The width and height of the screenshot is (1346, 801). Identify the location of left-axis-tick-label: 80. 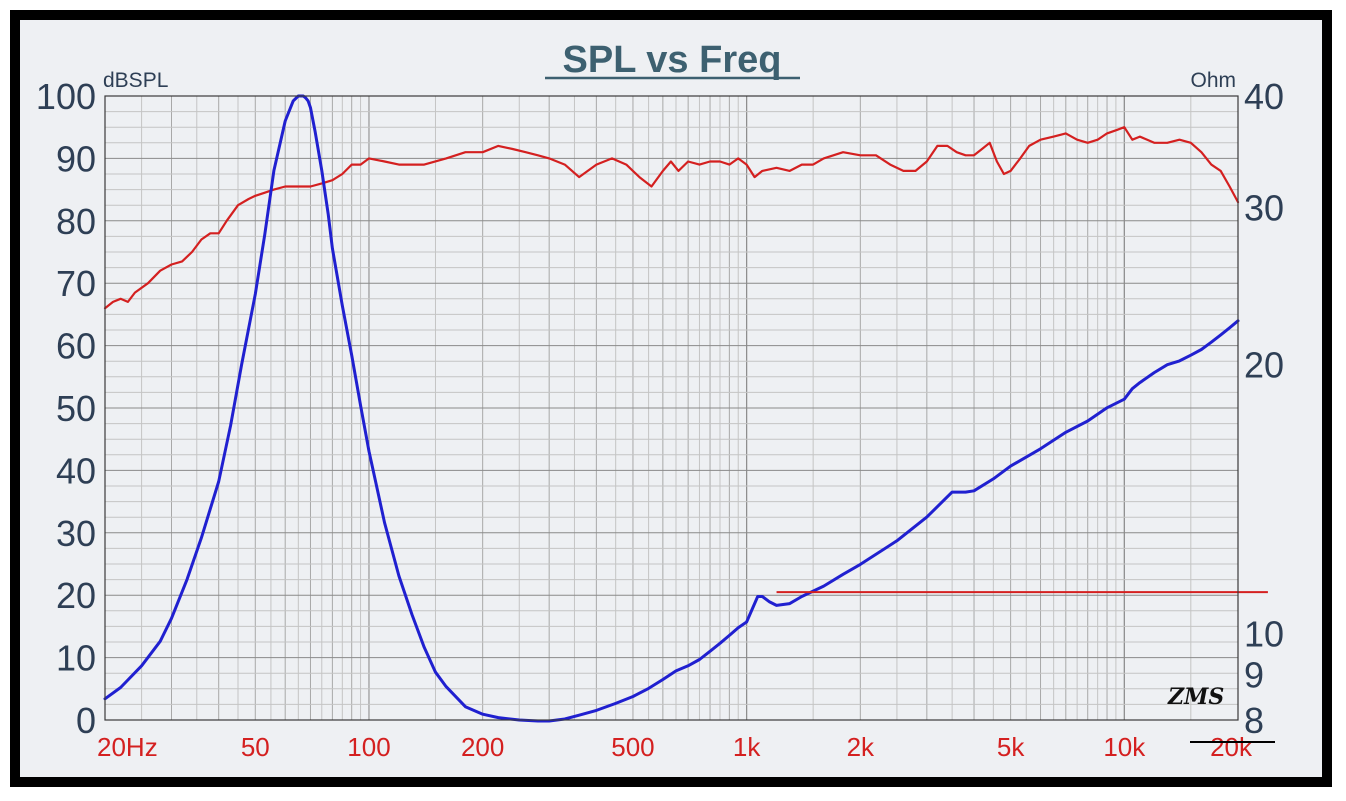
(76, 221).